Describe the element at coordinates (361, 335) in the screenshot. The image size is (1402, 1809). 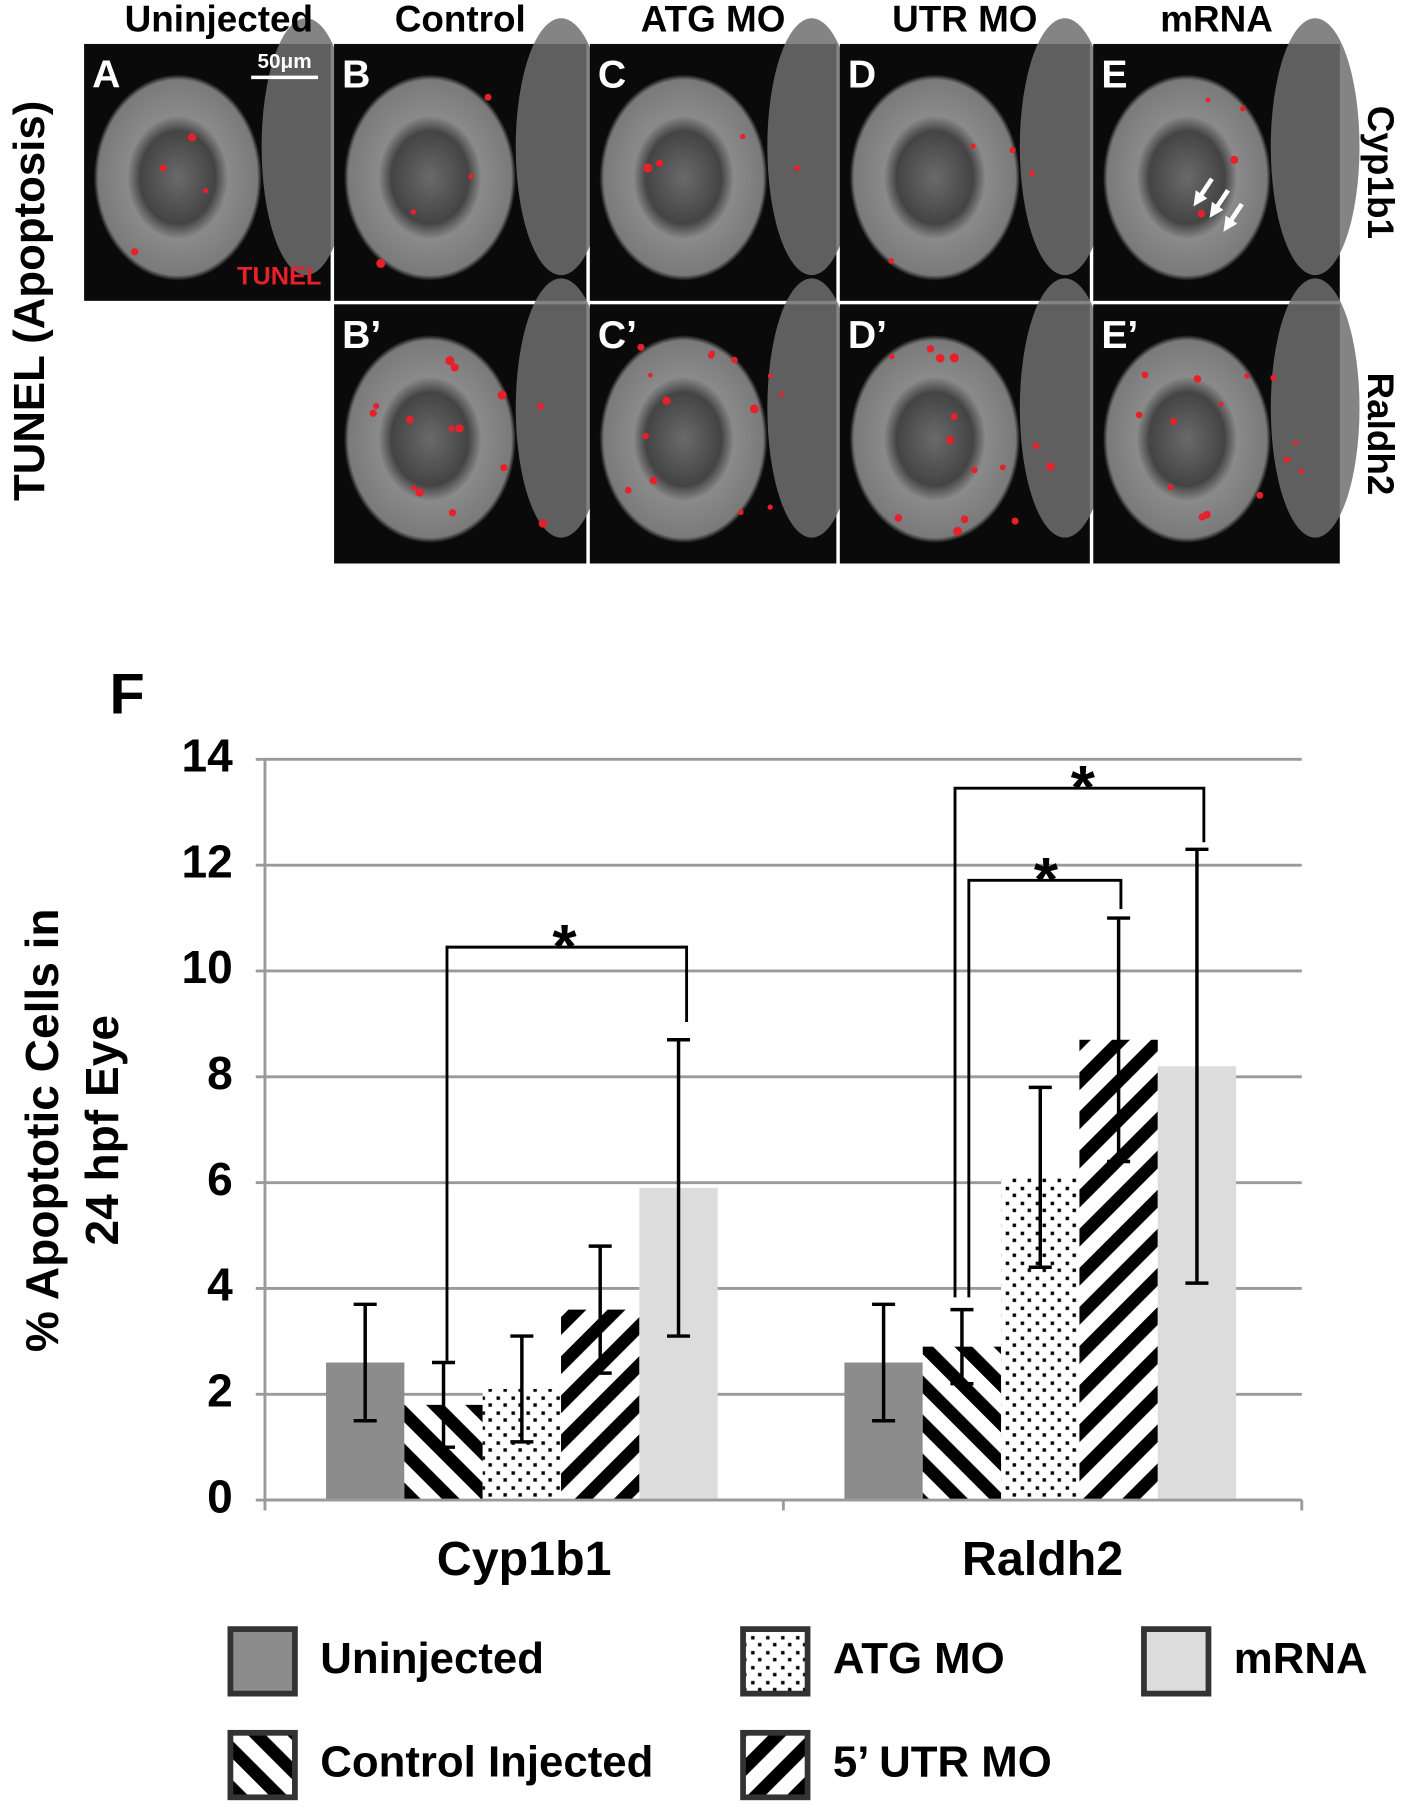
I see `panel-letter: B’` at that location.